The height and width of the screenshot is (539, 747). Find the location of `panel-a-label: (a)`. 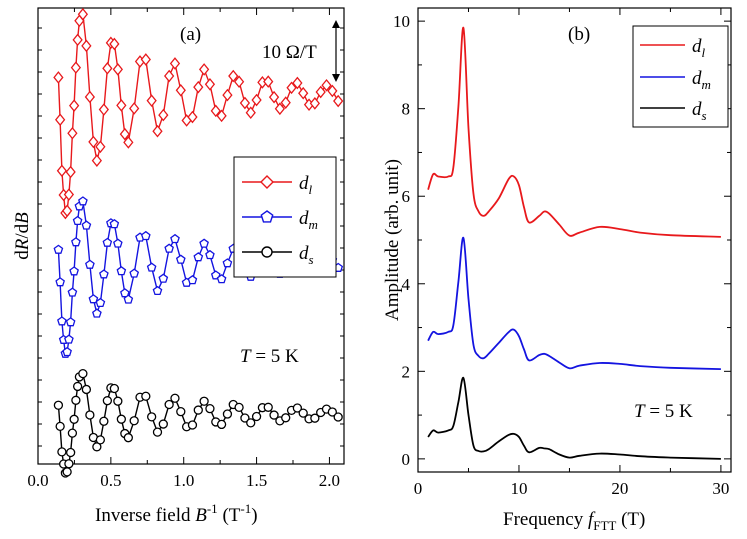

panel-a-label: (a) is located at coordinates (190, 34).